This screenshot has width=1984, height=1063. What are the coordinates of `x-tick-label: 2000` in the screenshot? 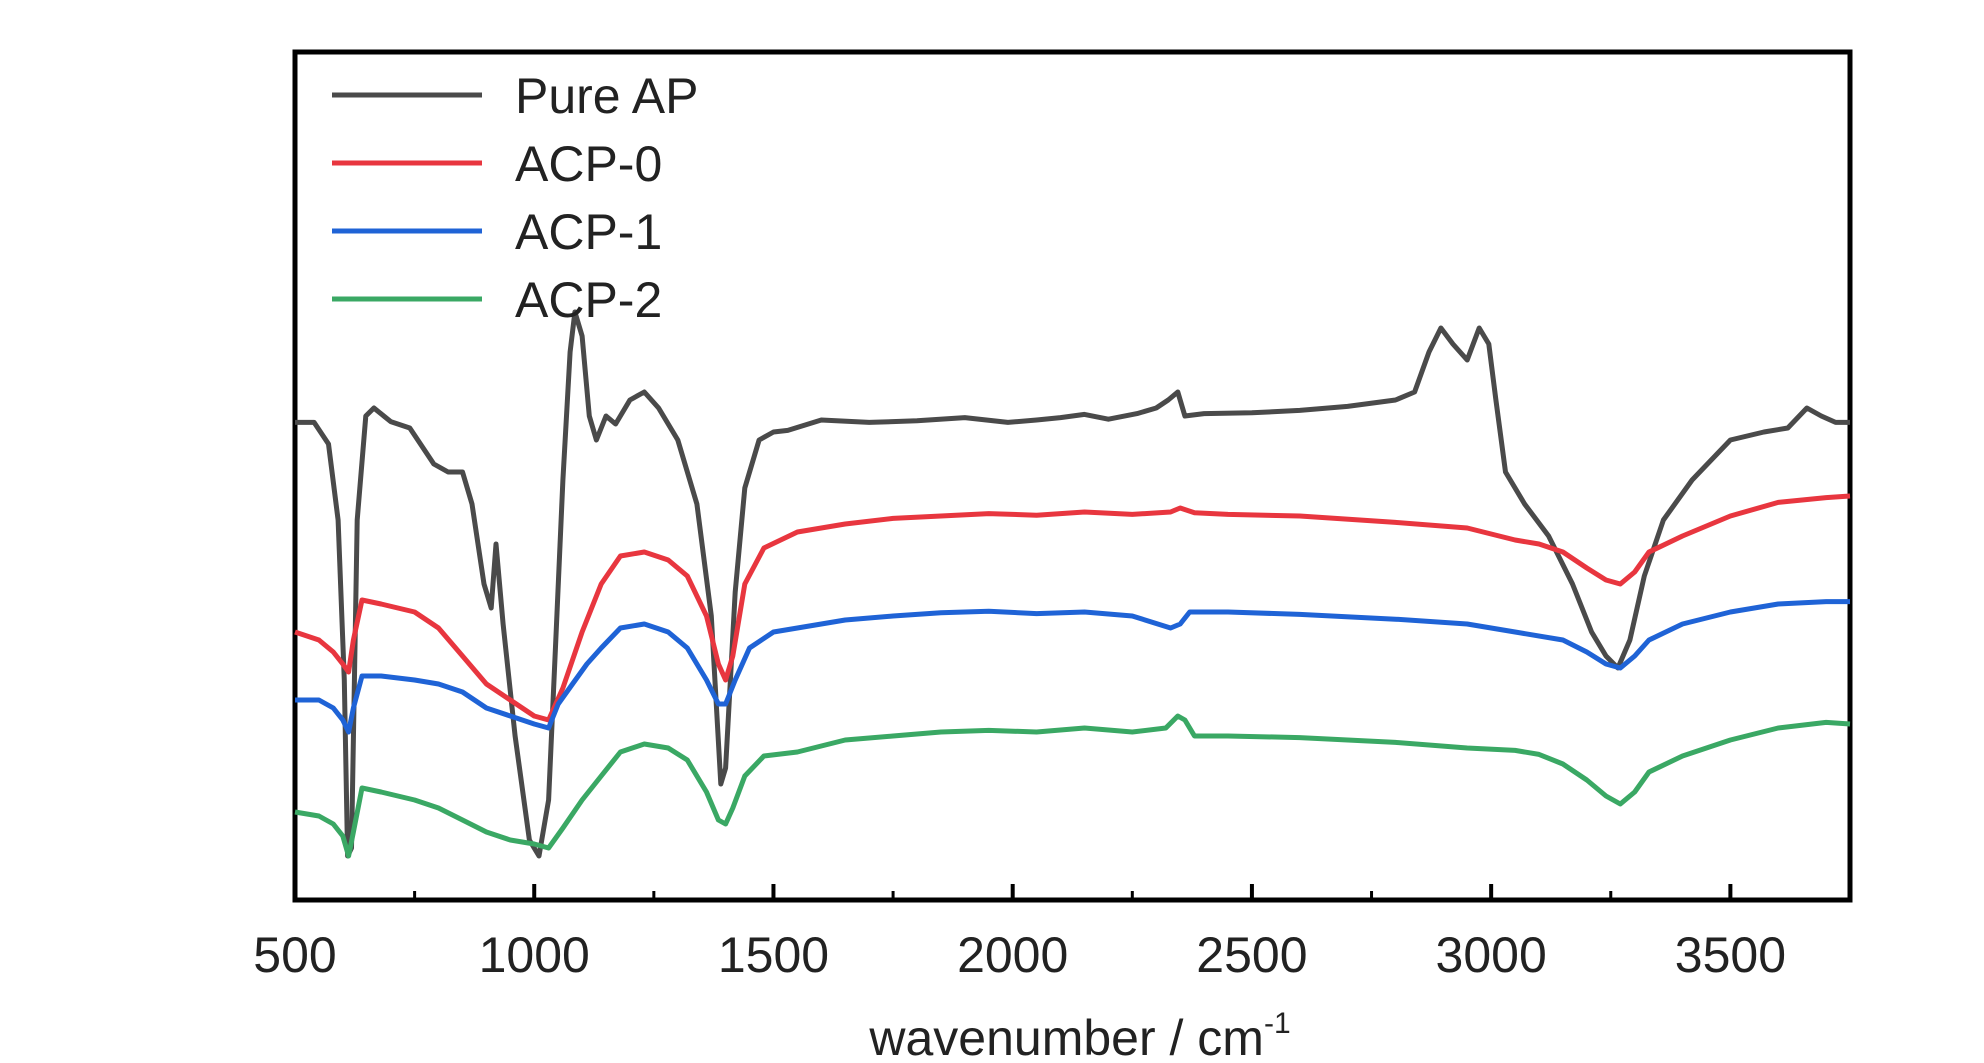 It's located at (1012, 955).